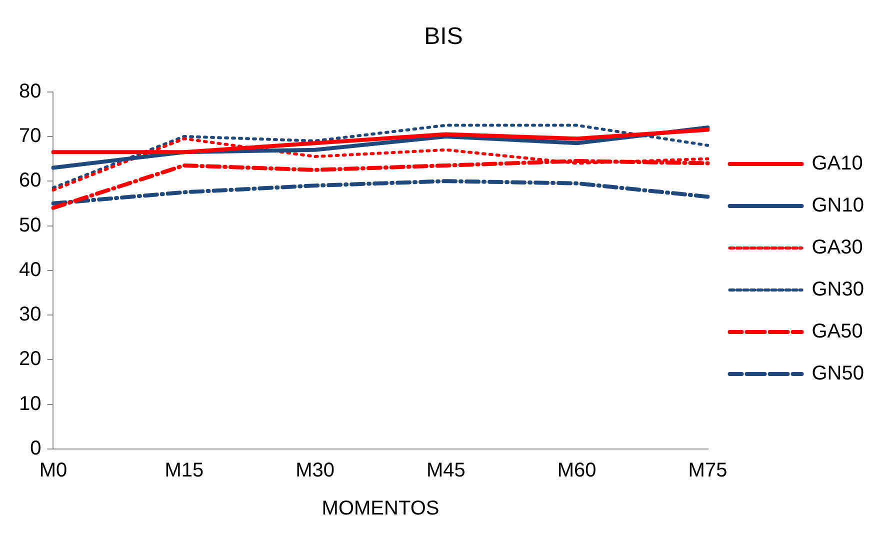 The height and width of the screenshot is (538, 892). Describe the element at coordinates (708, 471) in the screenshot. I see `x-tick-label: M75` at that location.